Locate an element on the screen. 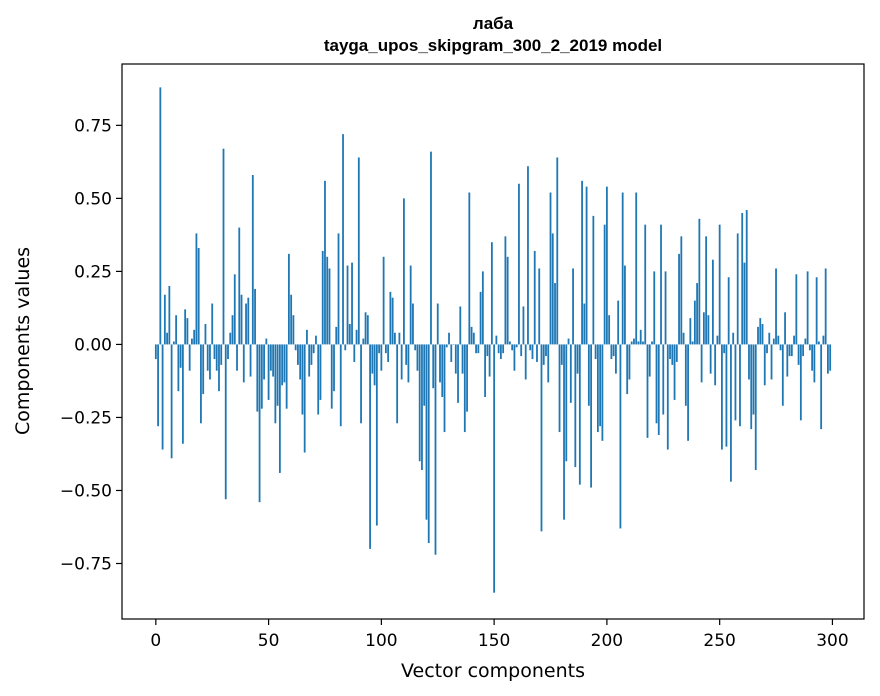  y-tick-label: −0.50 is located at coordinates (86, 491).